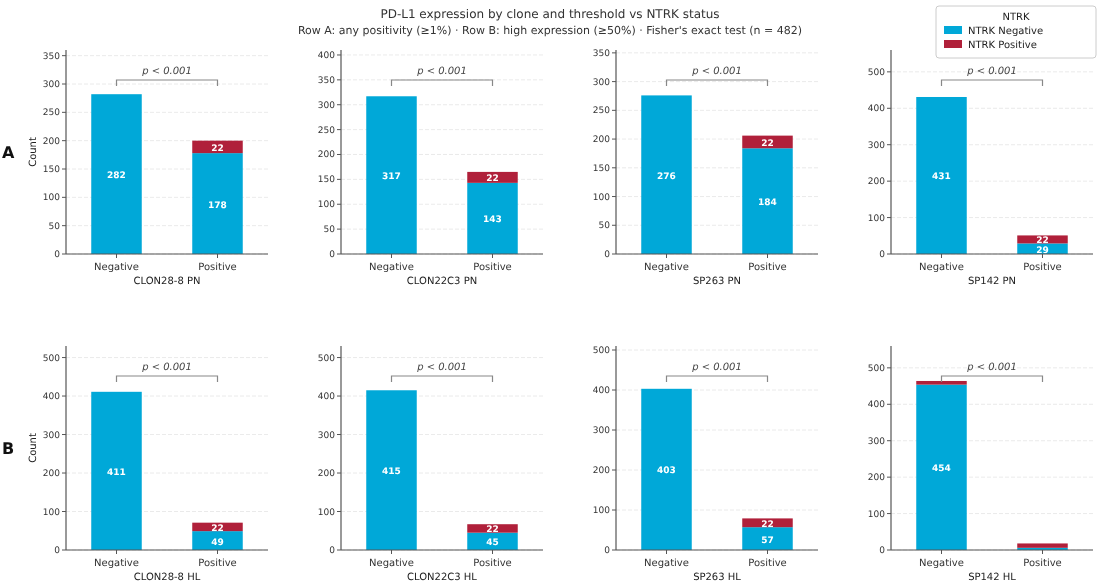 The height and width of the screenshot is (582, 1100). What do you see at coordinates (9, 153) in the screenshot?
I see `text: A` at bounding box center [9, 153].